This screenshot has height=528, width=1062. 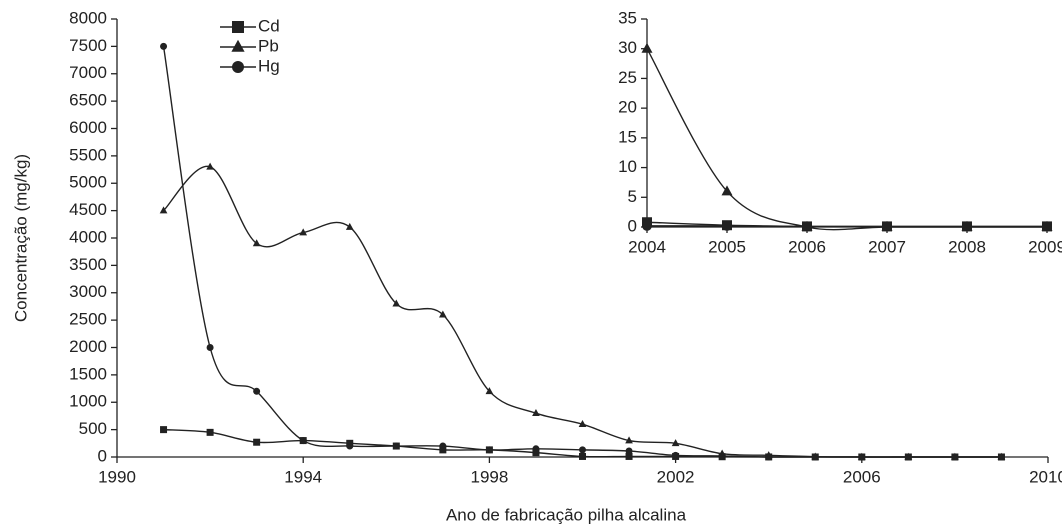 I want to click on y-tick-label: 10, so click(x=627, y=166).